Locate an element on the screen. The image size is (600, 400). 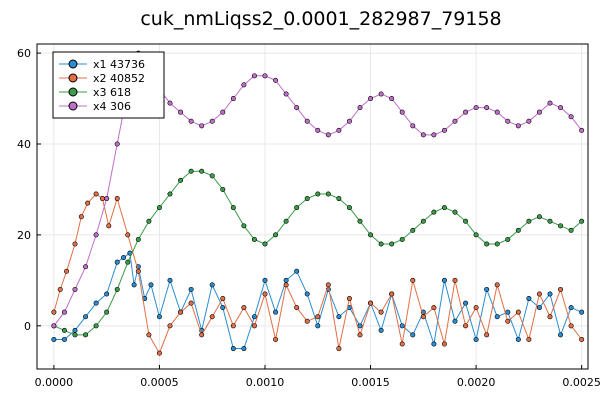
legend-label: x1 43736 is located at coordinates (119, 64).